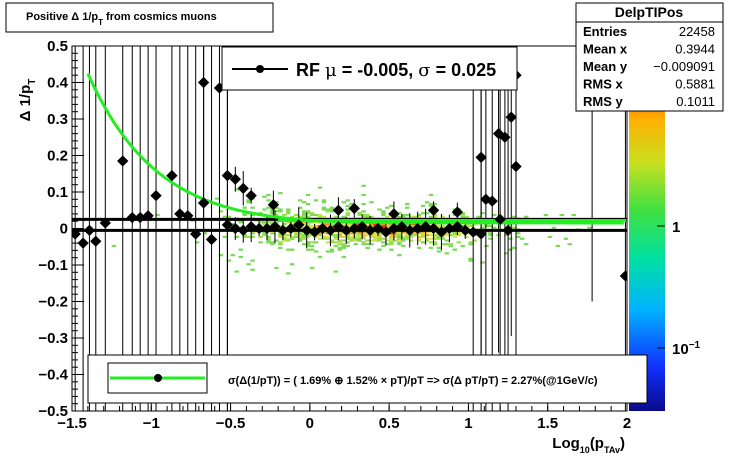 Image resolution: width=738 pixels, height=461 pixels. Describe the element at coordinates (121, 19) in the screenshot. I see `title-text: Positive Δ 1/pT from cosmics muons` at that location.